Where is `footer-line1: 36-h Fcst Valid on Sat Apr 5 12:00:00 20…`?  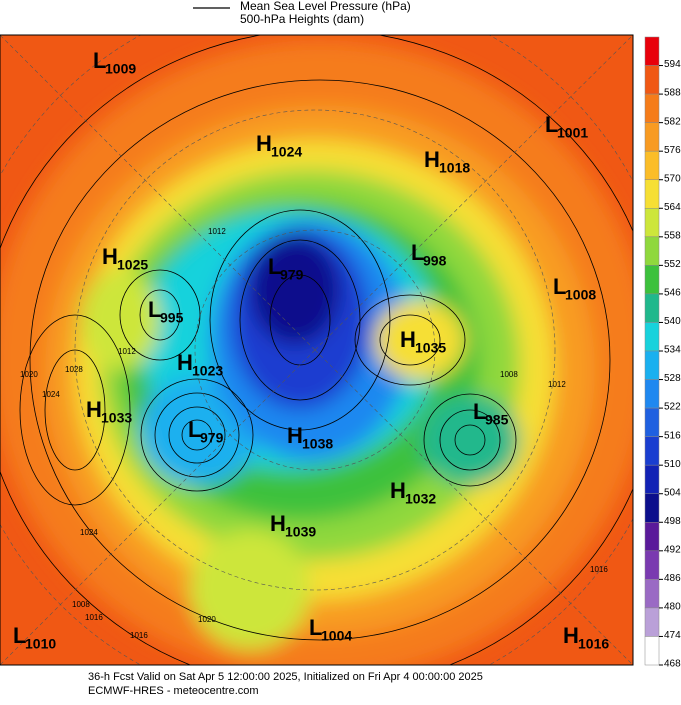 footer-line1: 36-h Fcst Valid on Sat Apr 5 12:00:00 20… is located at coordinates (285, 677).